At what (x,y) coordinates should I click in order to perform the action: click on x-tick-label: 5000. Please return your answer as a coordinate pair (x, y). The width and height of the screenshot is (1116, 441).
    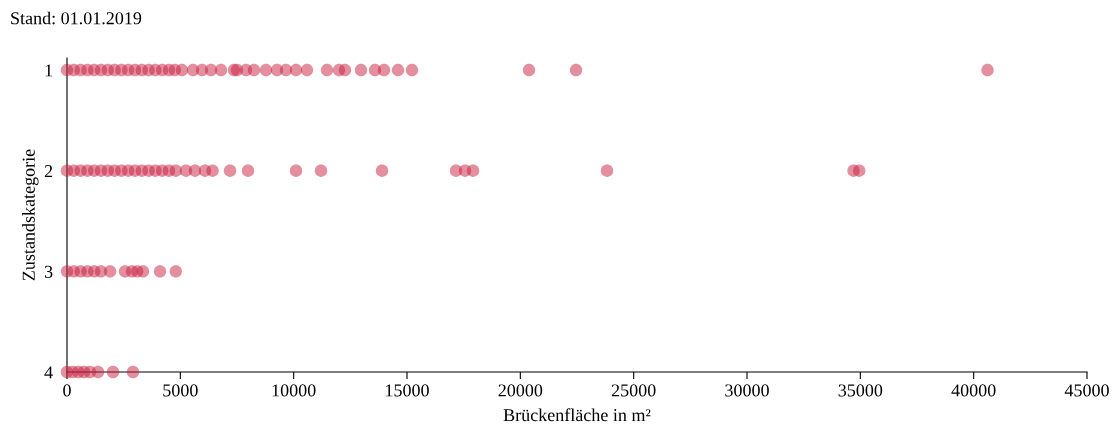
    Looking at the image, I should click on (180, 390).